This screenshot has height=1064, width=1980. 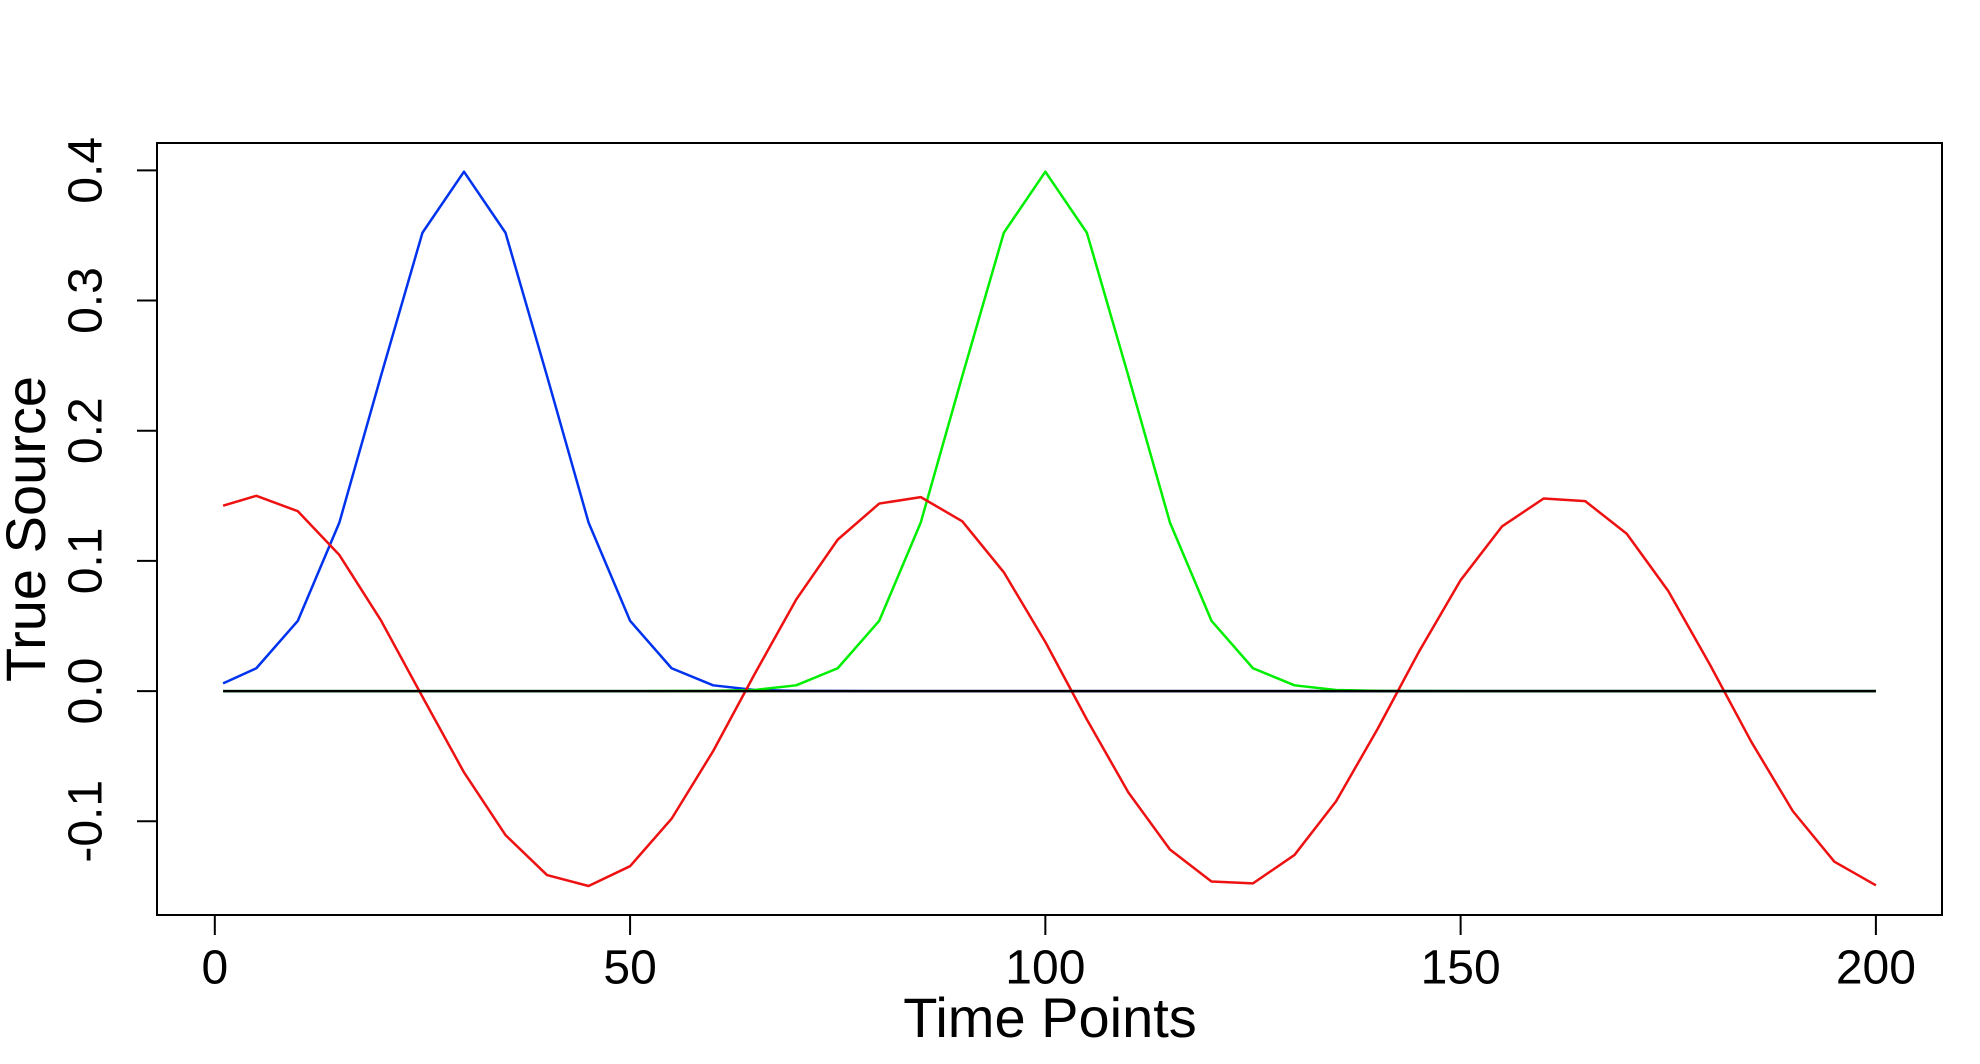 I want to click on x-axis-title: Time Points, so click(x=1050, y=1017).